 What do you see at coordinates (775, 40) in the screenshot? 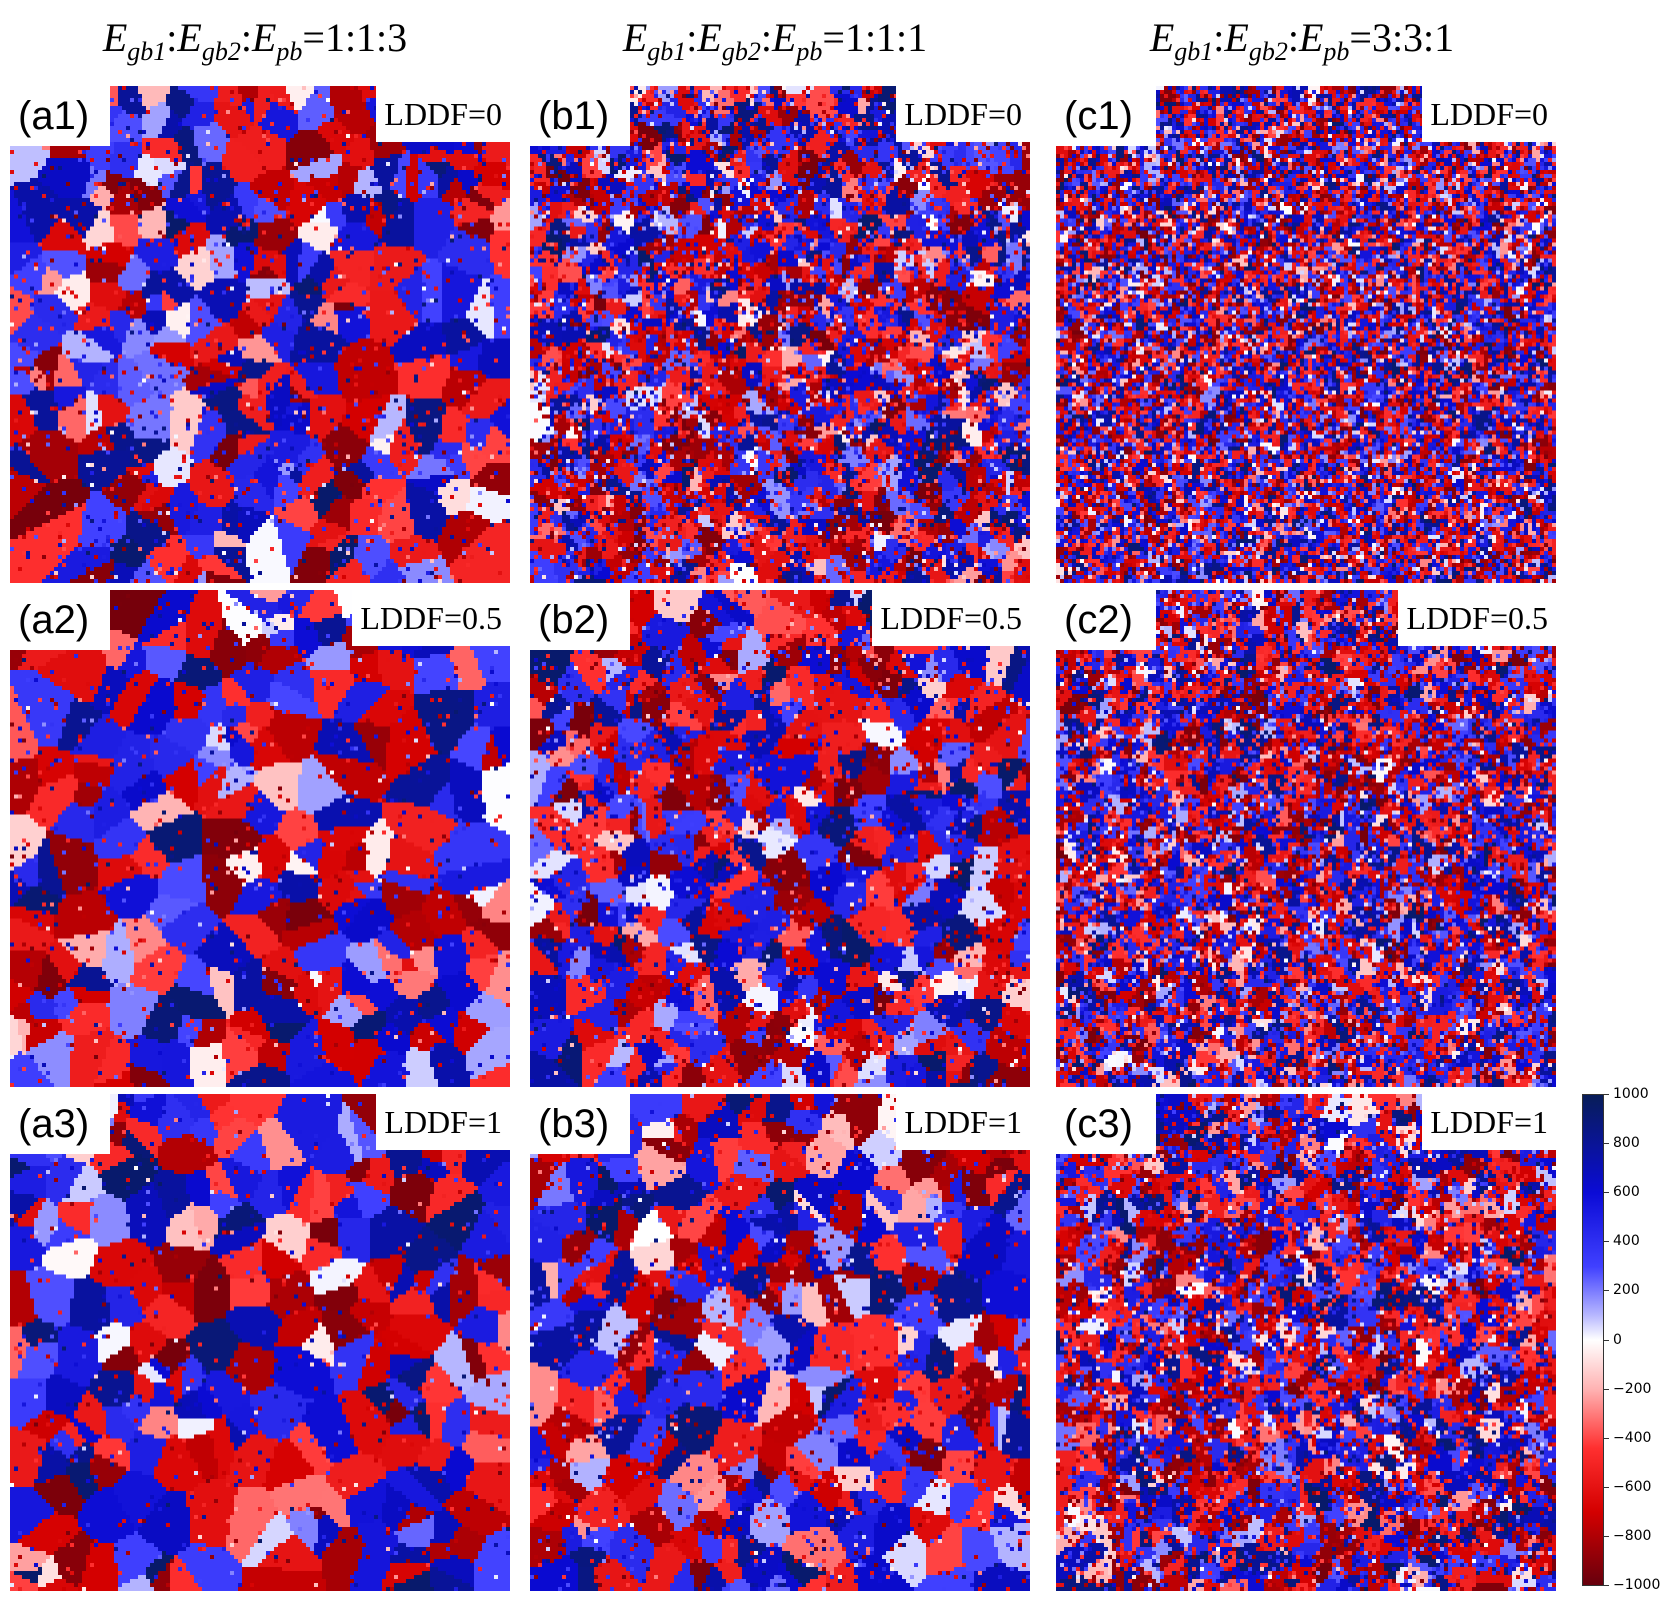
I see `column-title-2: Egb1:Egb2:Epb=1:1:1` at bounding box center [775, 40].